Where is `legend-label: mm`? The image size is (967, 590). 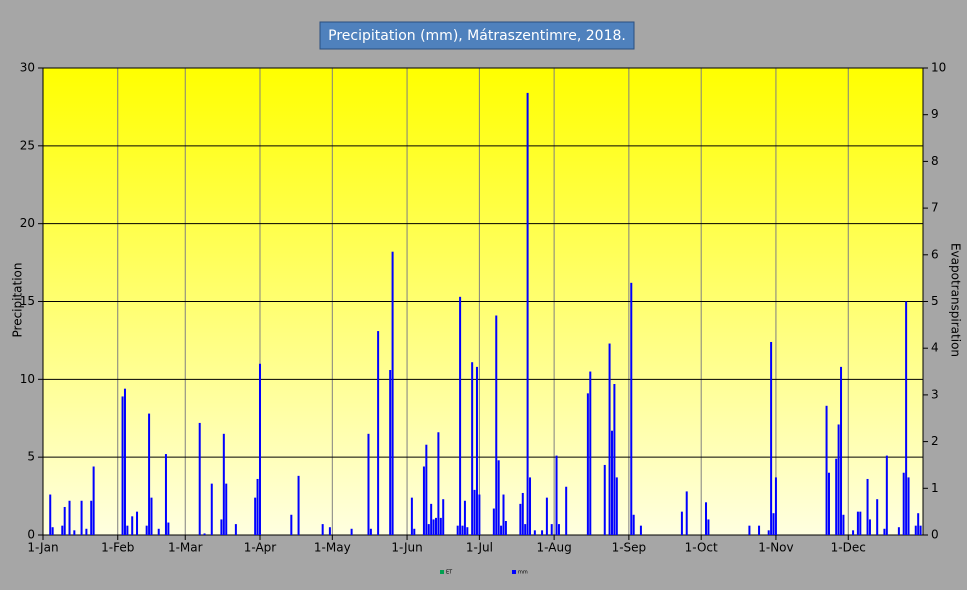 legend-label: mm is located at coordinates (523, 573).